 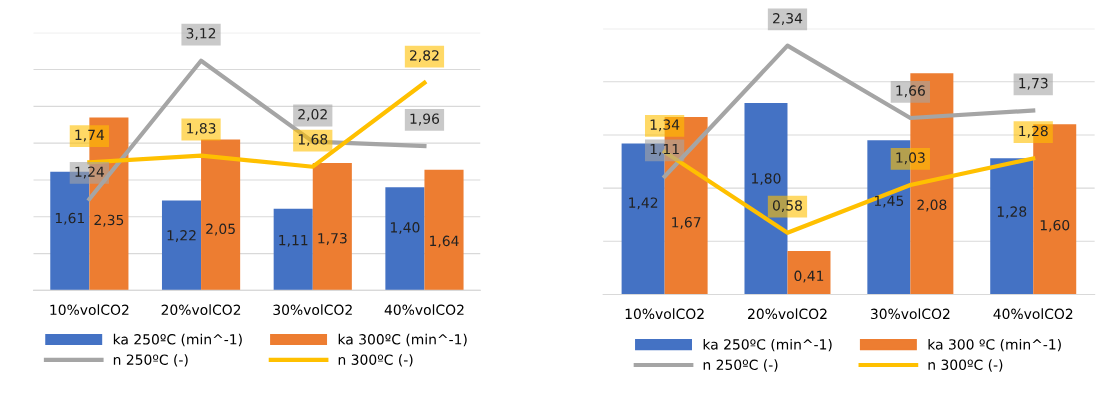 I want to click on data-label: 0,58, so click(x=787, y=206).